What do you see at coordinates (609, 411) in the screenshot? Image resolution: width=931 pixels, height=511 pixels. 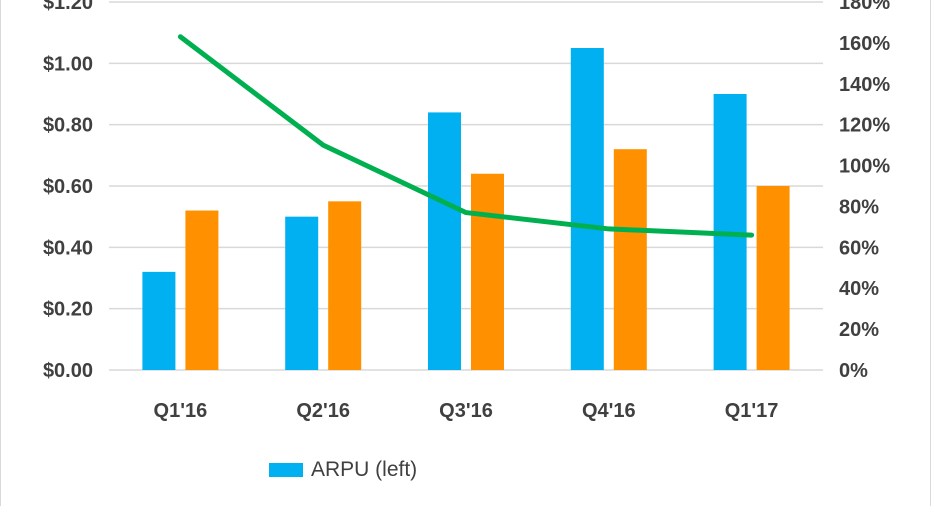 I see `x-tick-label: Q4'16` at bounding box center [609, 411].